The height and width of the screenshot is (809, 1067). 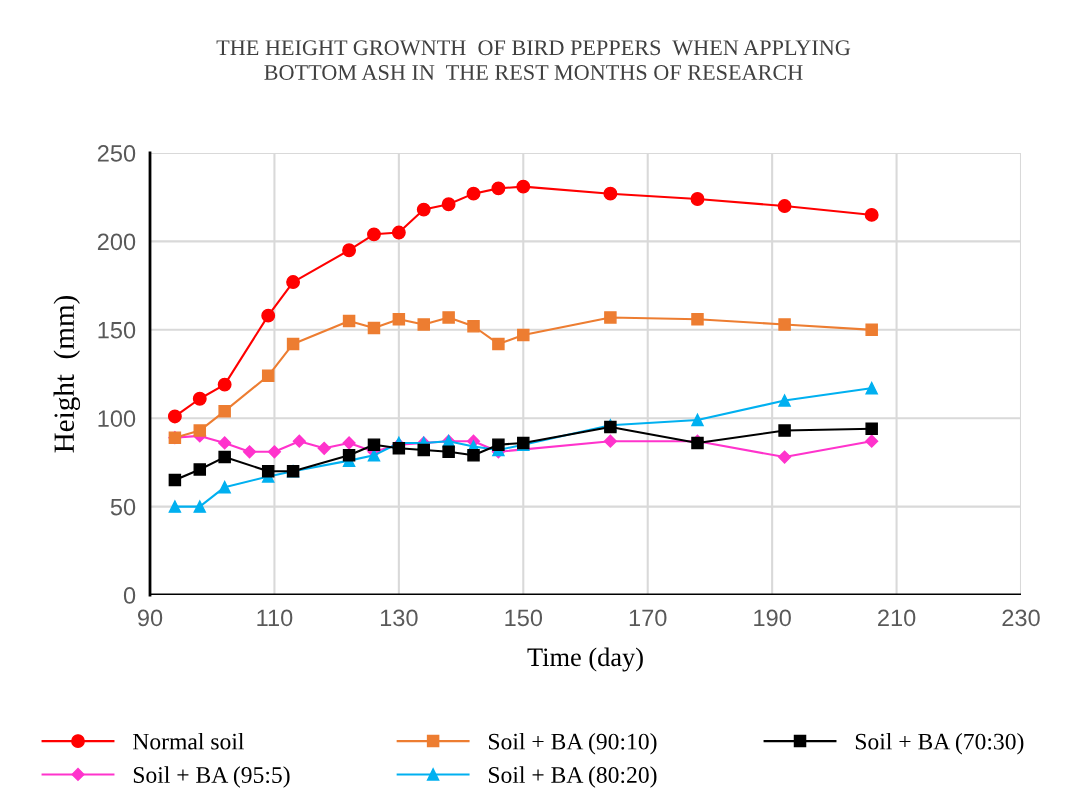 What do you see at coordinates (117, 418) in the screenshot?
I see `y-tick-label: 100` at bounding box center [117, 418].